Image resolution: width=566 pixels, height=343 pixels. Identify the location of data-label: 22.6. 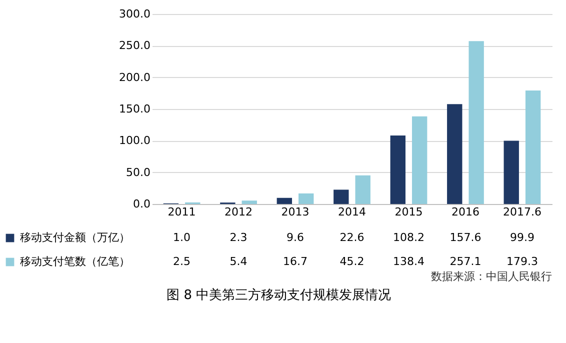
(352, 237).